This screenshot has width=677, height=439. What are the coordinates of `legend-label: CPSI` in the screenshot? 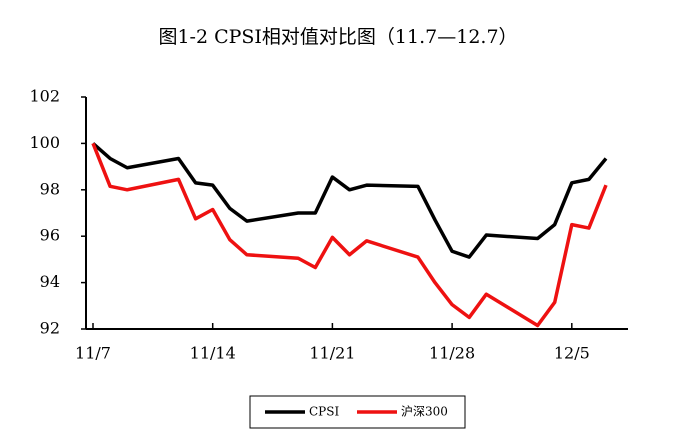 It's located at (324, 412).